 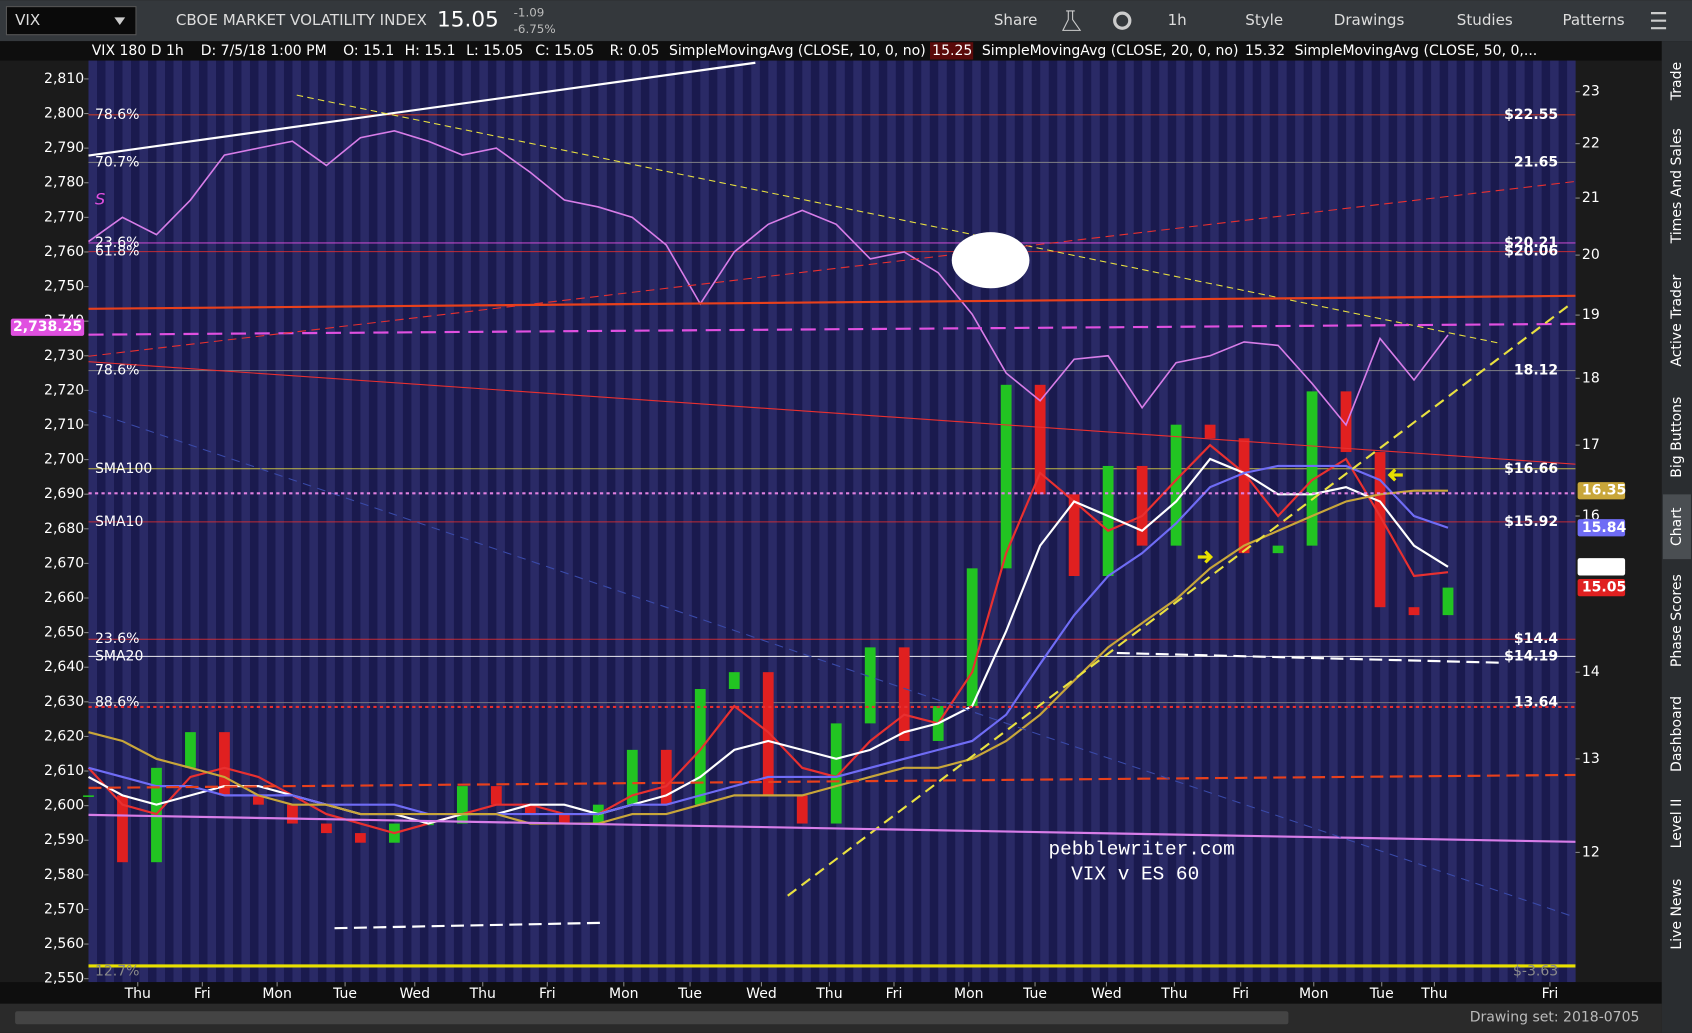 I want to click on side-tab: Trade, so click(x=1677, y=81).